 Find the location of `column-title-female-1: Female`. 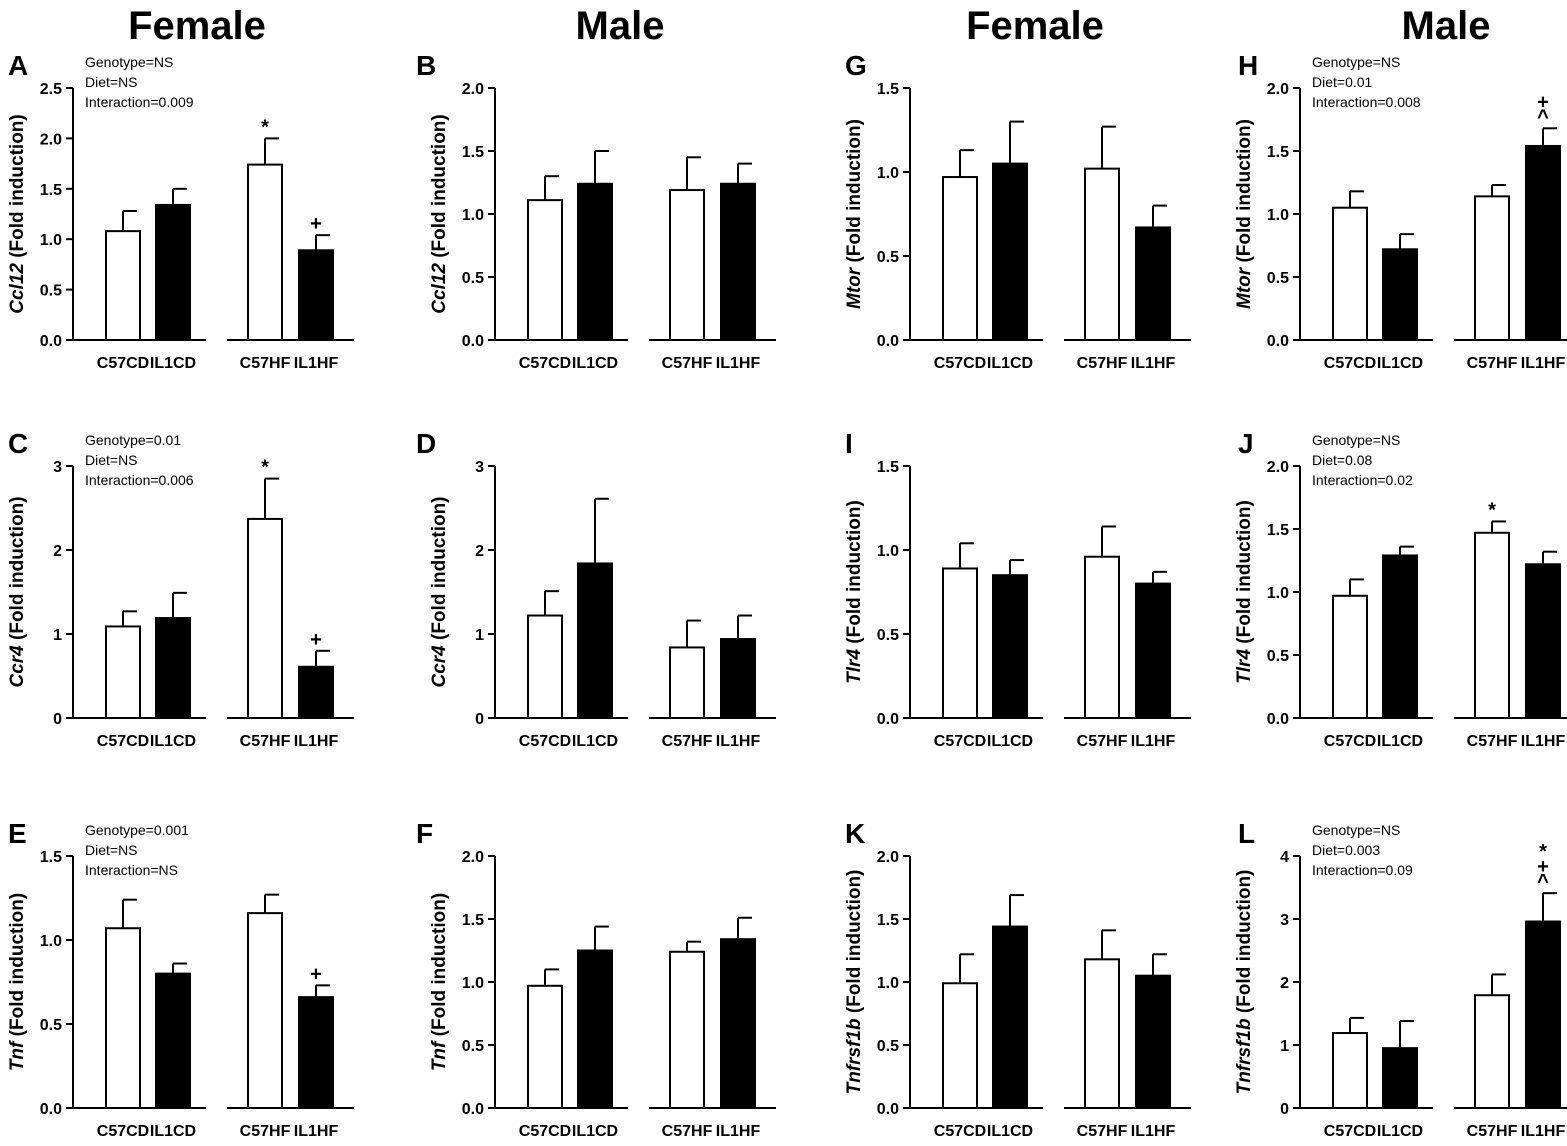

column-title-female-1: Female is located at coordinates (197, 26).